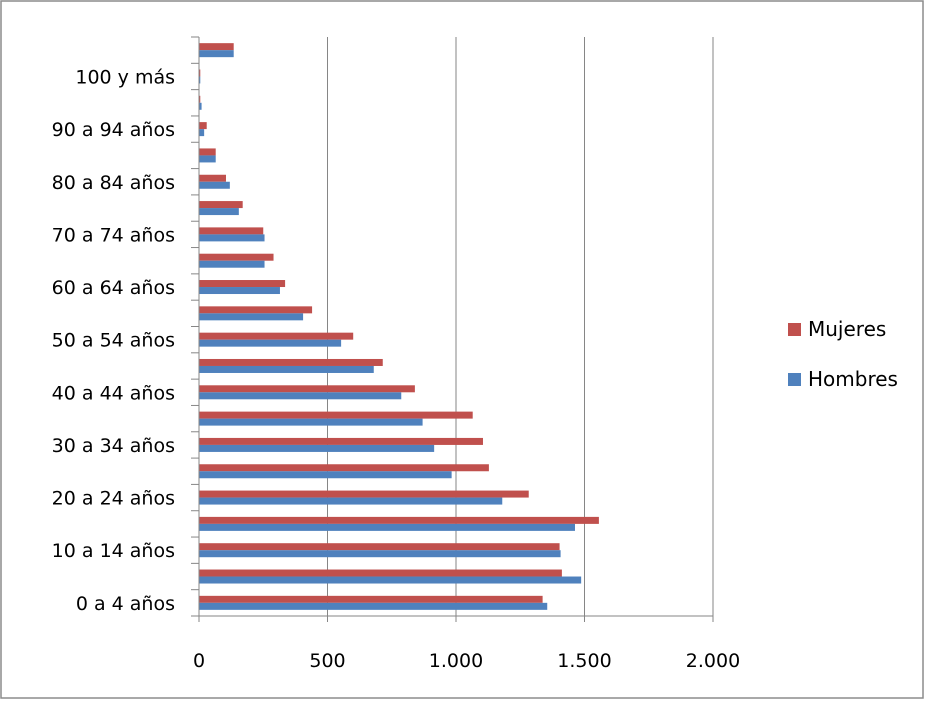 Image resolution: width=925 pixels, height=705 pixels. What do you see at coordinates (847, 329) in the screenshot?
I see `legend-label-mujeres: Mujeres` at bounding box center [847, 329].